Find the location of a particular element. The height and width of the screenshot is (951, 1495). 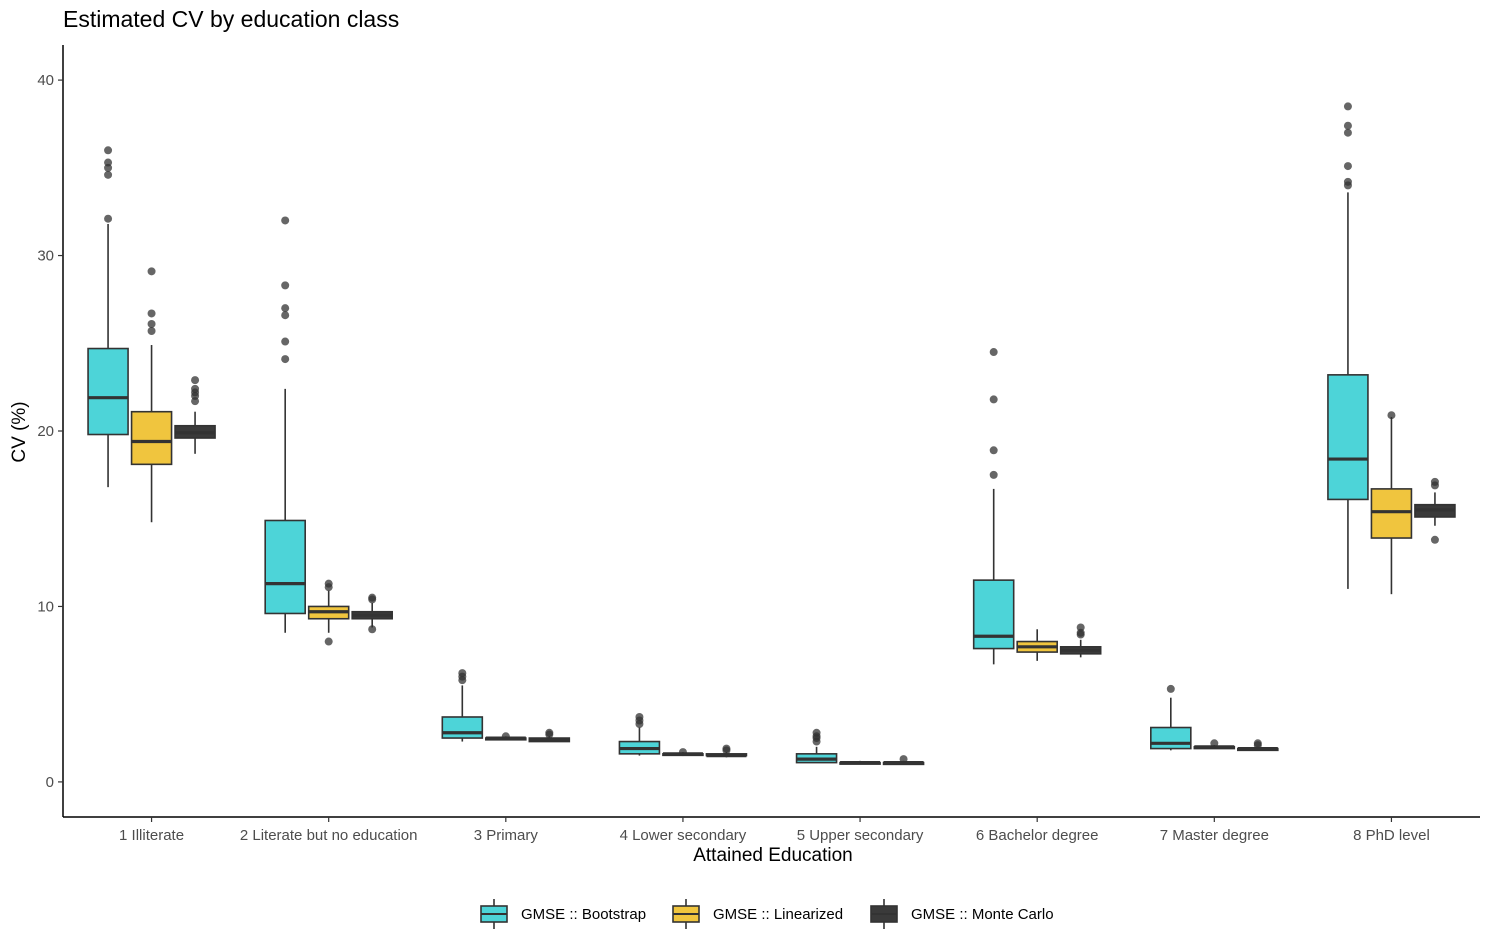

x-tick-label: 2 Literate but no education is located at coordinates (329, 835).